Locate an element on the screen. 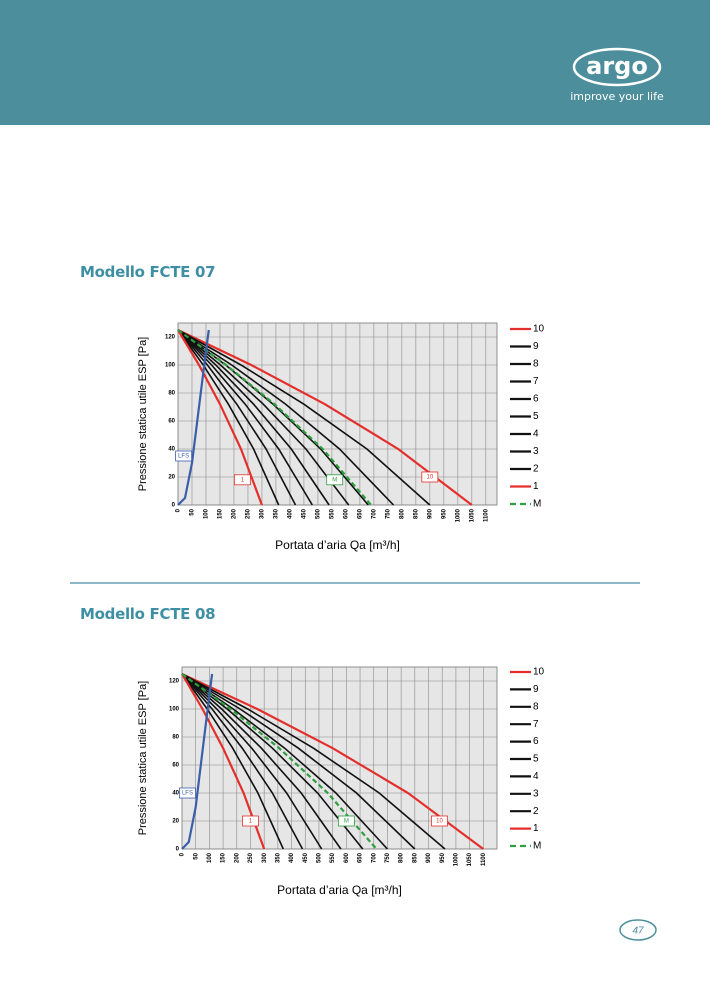 This screenshot has height=991, width=710. y-tick-label: 60 is located at coordinates (175, 766).